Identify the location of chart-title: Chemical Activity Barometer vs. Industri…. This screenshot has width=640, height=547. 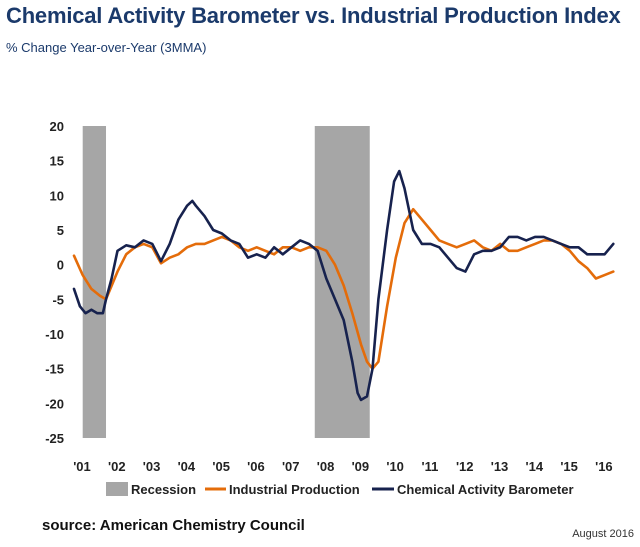
(313, 15).